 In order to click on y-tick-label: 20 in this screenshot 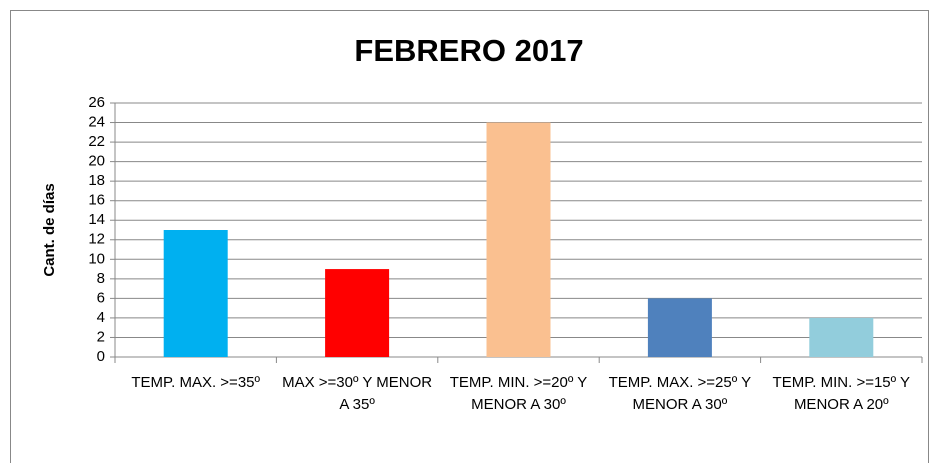, I will do `click(96, 161)`.